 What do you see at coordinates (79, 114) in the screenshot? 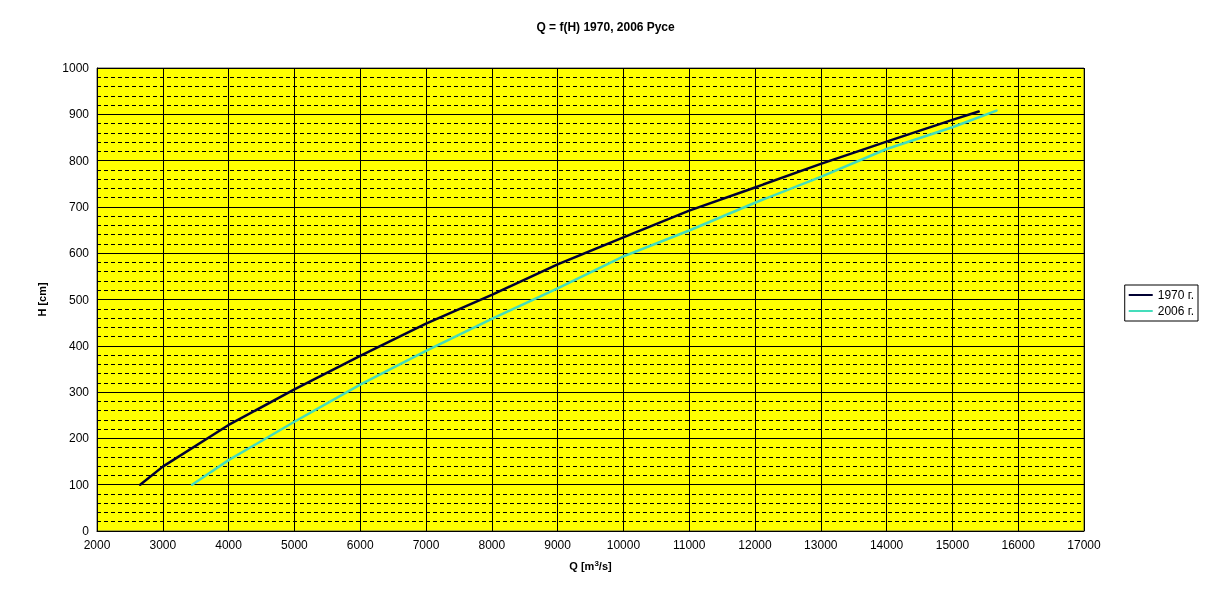
I see `y-tick-label: 900` at bounding box center [79, 114].